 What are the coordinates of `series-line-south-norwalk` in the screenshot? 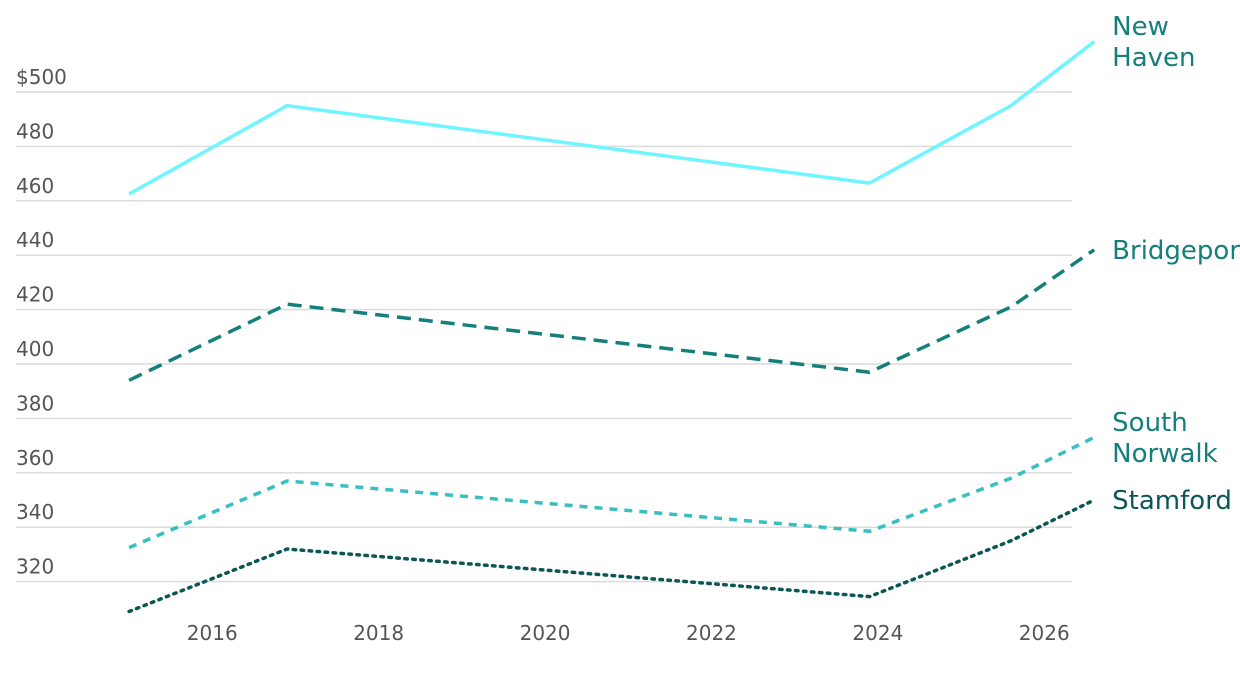 It's located at (611, 492).